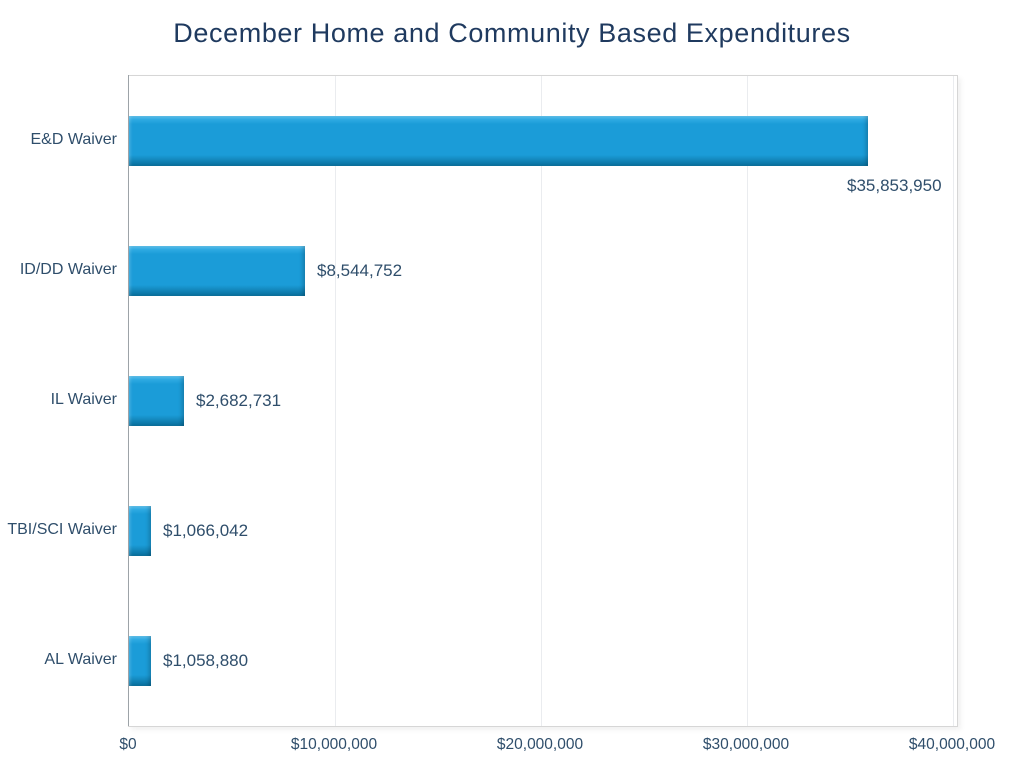 This screenshot has height=769, width=1024. What do you see at coordinates (360, 270) in the screenshot?
I see `value-label: $8,544,752` at bounding box center [360, 270].